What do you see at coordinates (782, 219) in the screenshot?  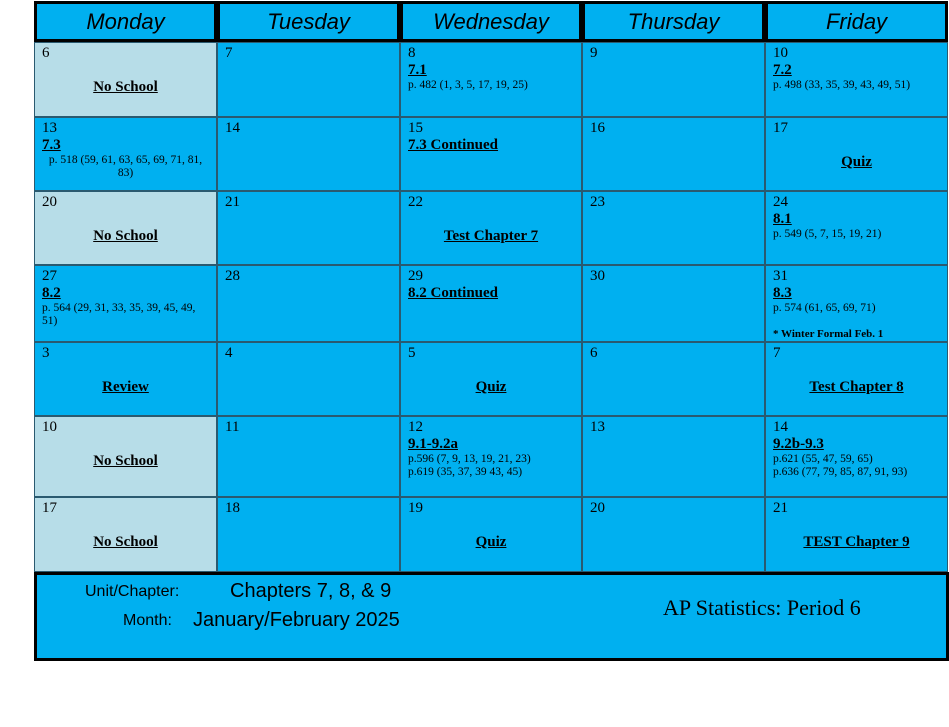 I see `lesson-topic: 8.1` at bounding box center [782, 219].